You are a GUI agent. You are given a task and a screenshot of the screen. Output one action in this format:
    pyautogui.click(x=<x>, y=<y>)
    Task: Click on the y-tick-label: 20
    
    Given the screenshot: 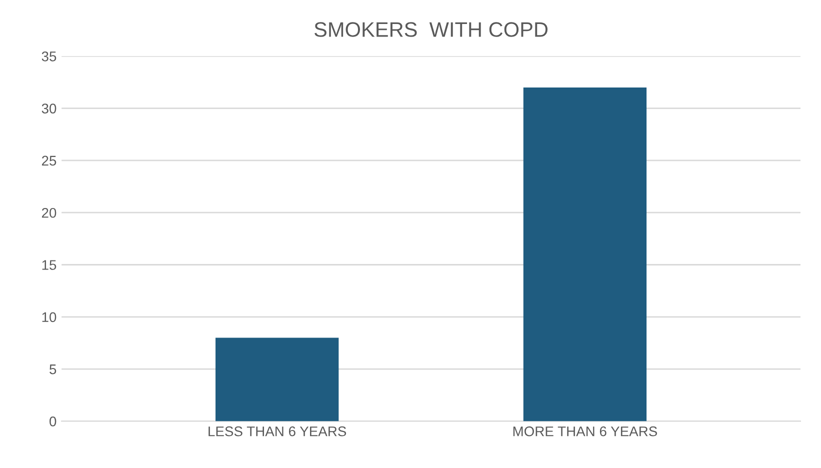 What is the action you would take?
    pyautogui.click(x=49, y=213)
    